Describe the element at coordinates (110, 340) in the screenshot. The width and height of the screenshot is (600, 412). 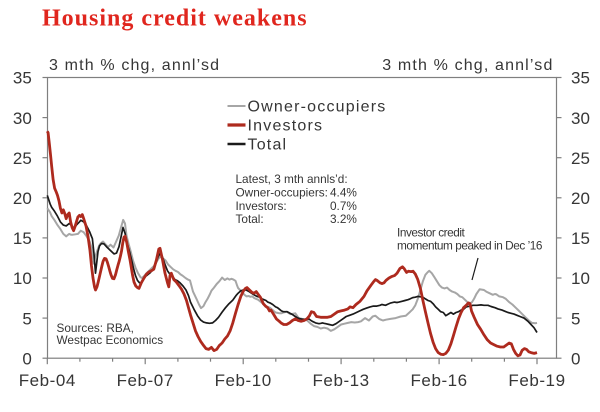
I see `svg-text: Westpac Economics` at that location.